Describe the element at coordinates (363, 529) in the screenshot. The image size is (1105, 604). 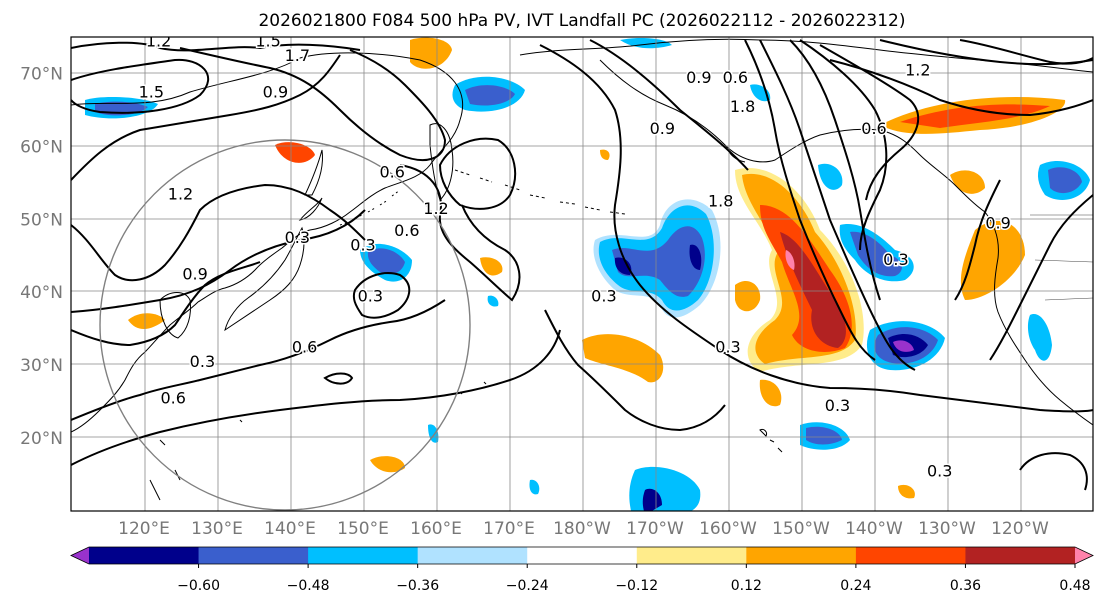
I see `lon-label: 150°E` at that location.